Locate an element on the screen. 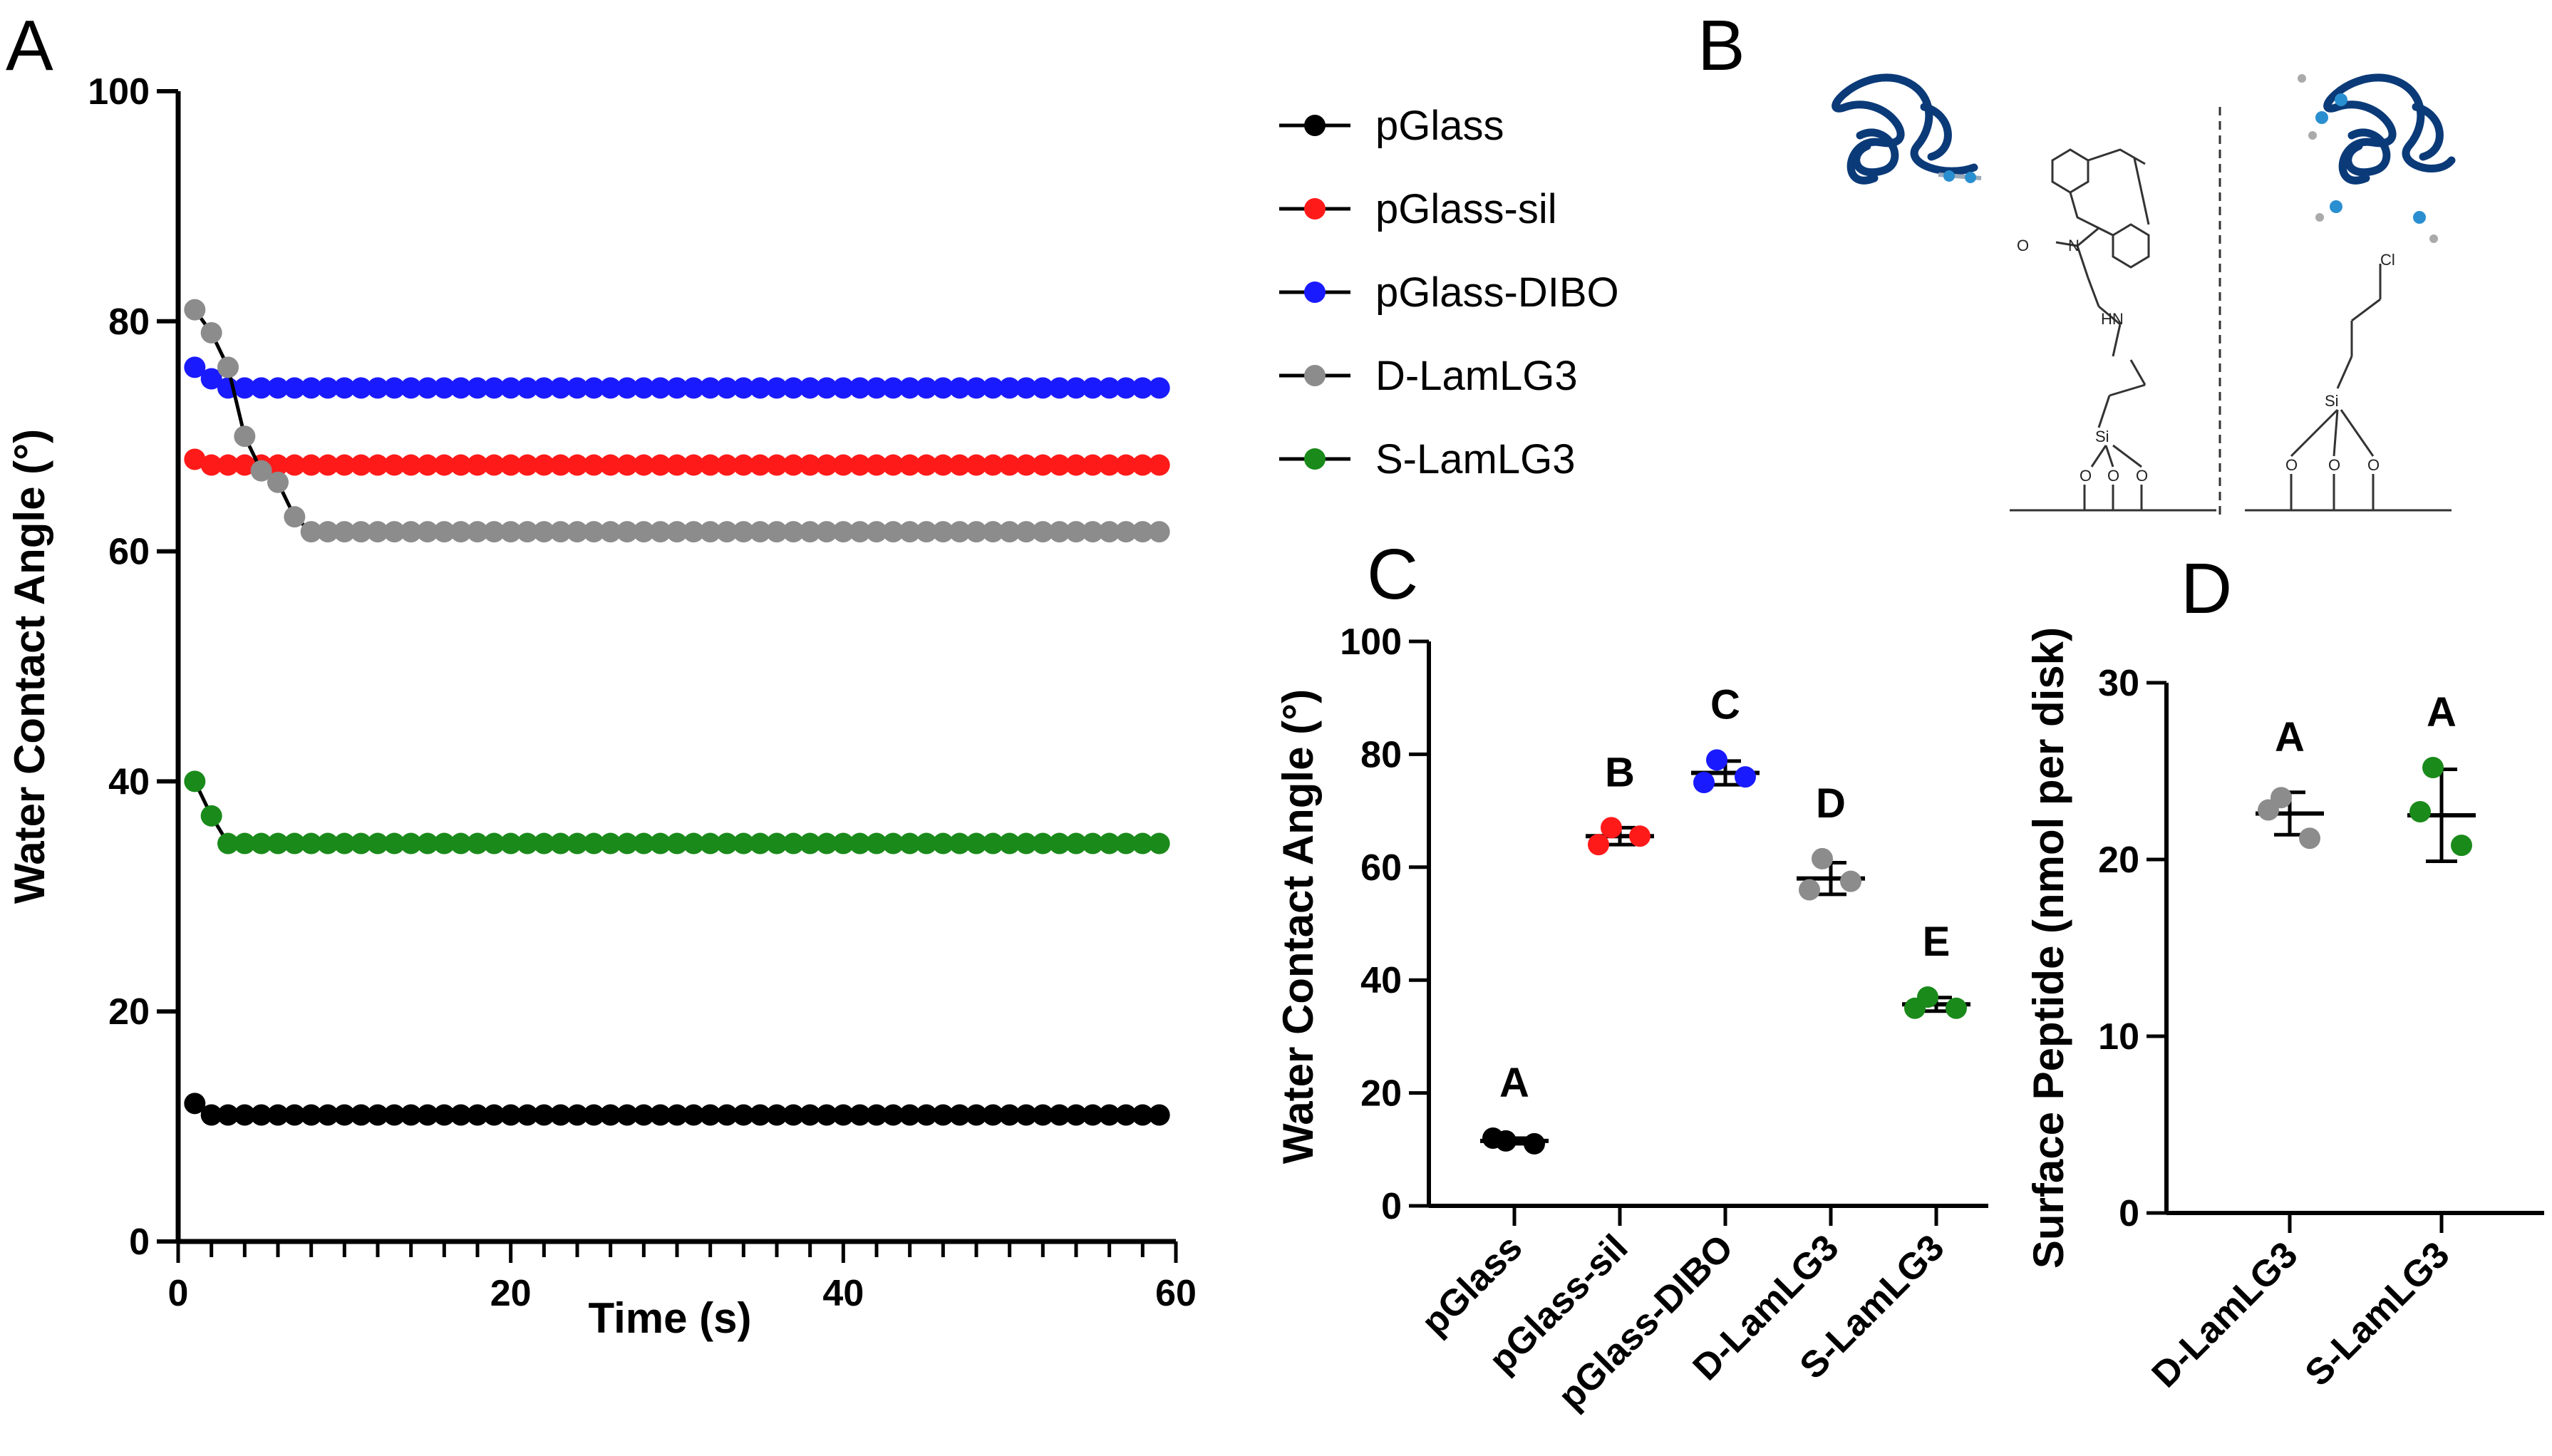 The height and width of the screenshot is (1456, 2552). legend-label-pglass-sil: pGlass-sil is located at coordinates (1466, 209).